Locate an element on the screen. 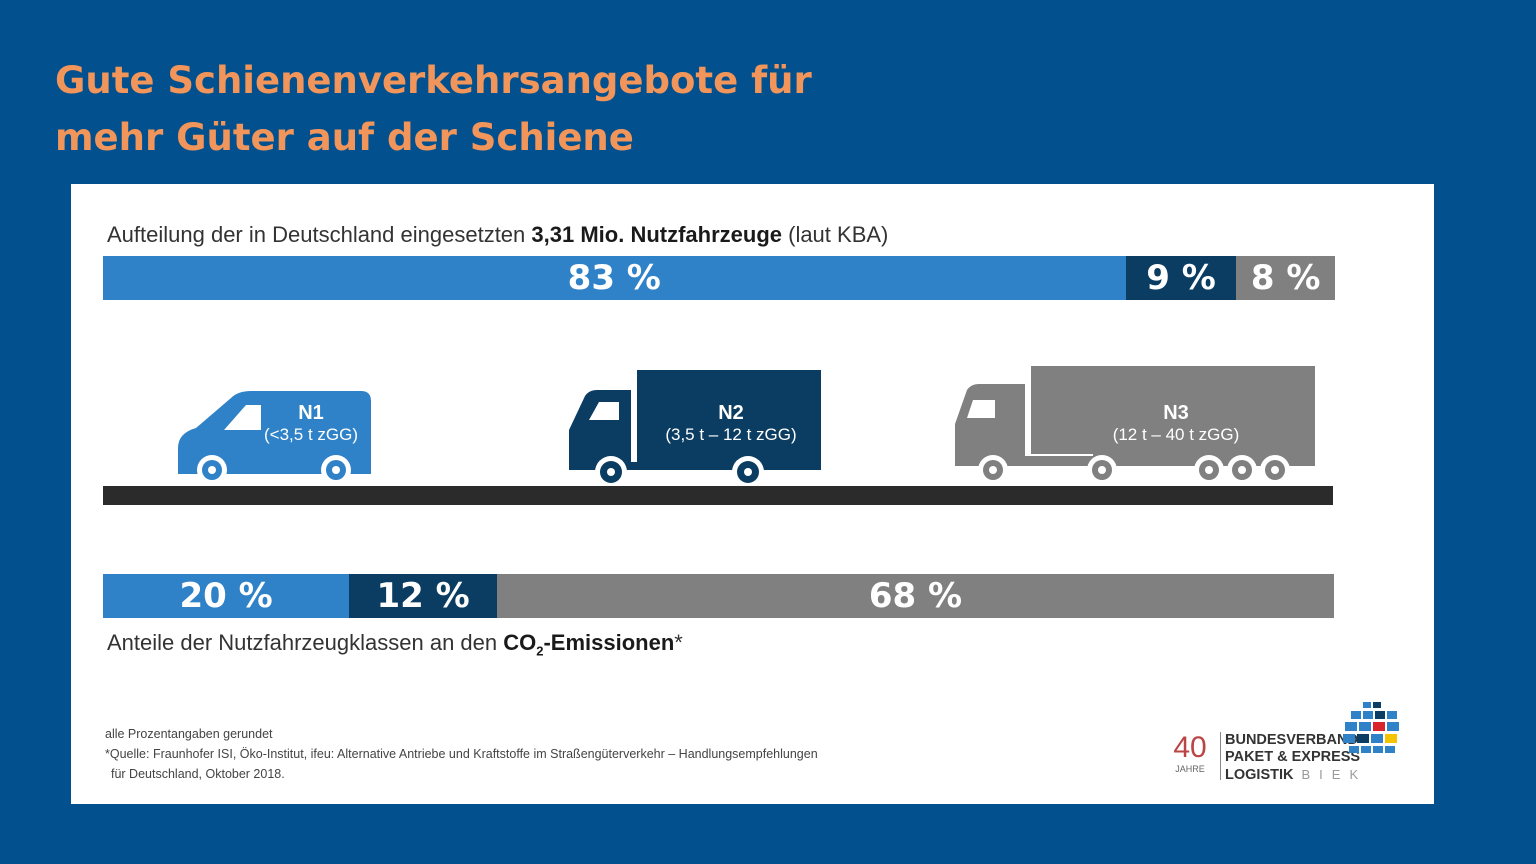 This screenshot has height=864, width=1536. fleet-share-bar: 83 % 9 % 8 % is located at coordinates (719, 278).